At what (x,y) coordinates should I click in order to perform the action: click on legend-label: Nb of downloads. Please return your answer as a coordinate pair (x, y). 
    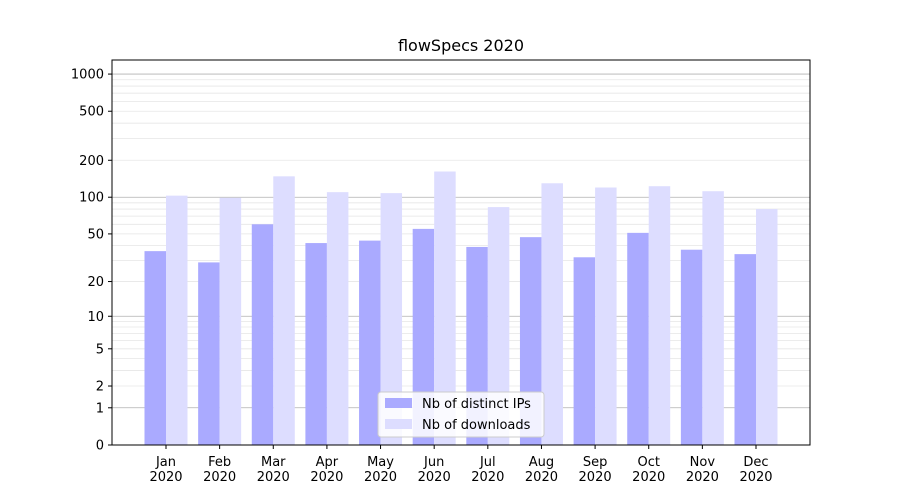
    Looking at the image, I should click on (476, 425).